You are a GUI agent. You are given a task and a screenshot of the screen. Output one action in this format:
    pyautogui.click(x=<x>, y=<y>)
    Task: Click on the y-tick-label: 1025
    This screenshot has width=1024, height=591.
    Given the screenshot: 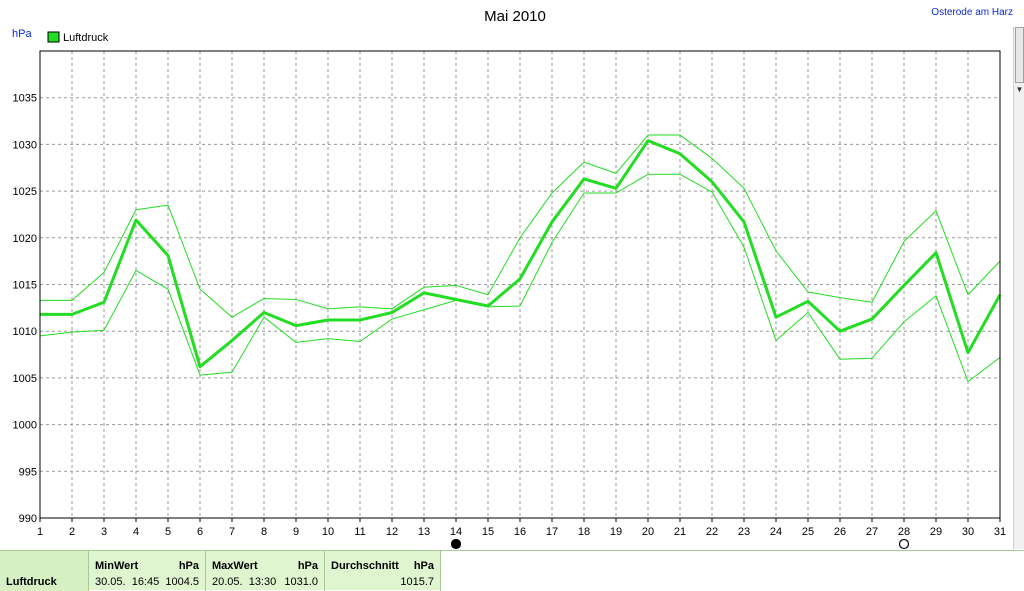 What is the action you would take?
    pyautogui.click(x=25, y=192)
    